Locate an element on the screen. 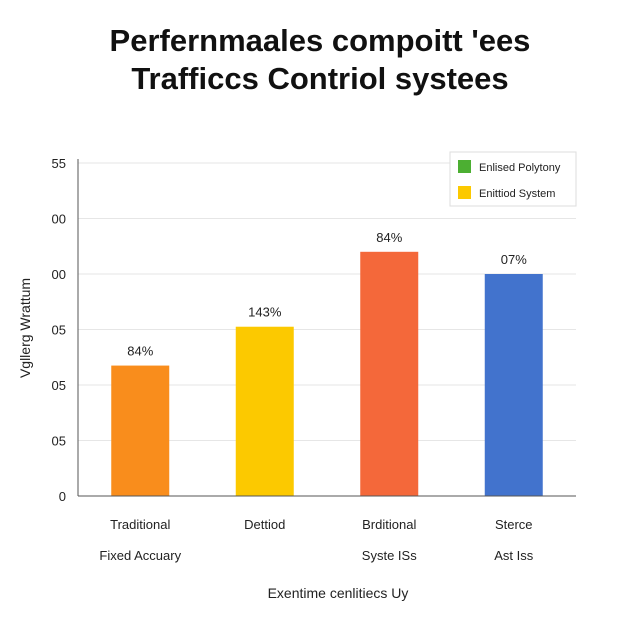 This screenshot has width=640, height=640. legend-label: Enlised Polytony is located at coordinates (520, 168).